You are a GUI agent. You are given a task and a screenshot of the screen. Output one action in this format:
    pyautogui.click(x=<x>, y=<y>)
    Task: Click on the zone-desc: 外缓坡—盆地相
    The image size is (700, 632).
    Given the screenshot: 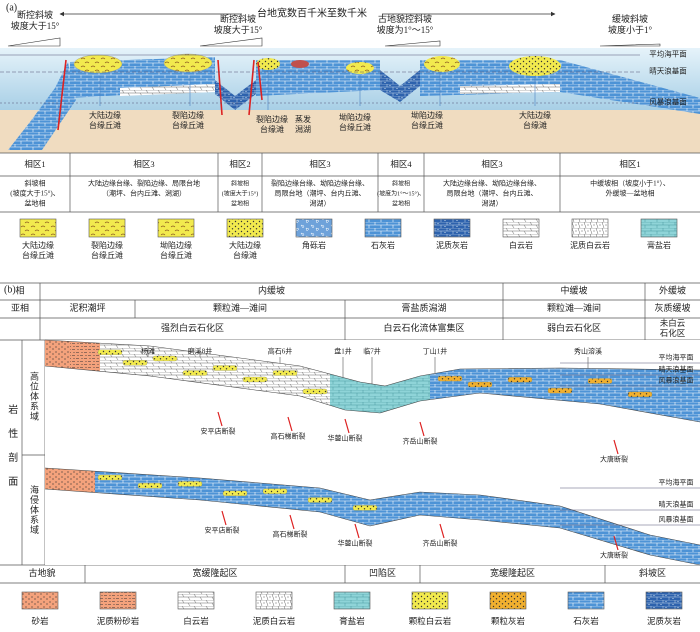 What is the action you would take?
    pyautogui.click(x=630, y=193)
    